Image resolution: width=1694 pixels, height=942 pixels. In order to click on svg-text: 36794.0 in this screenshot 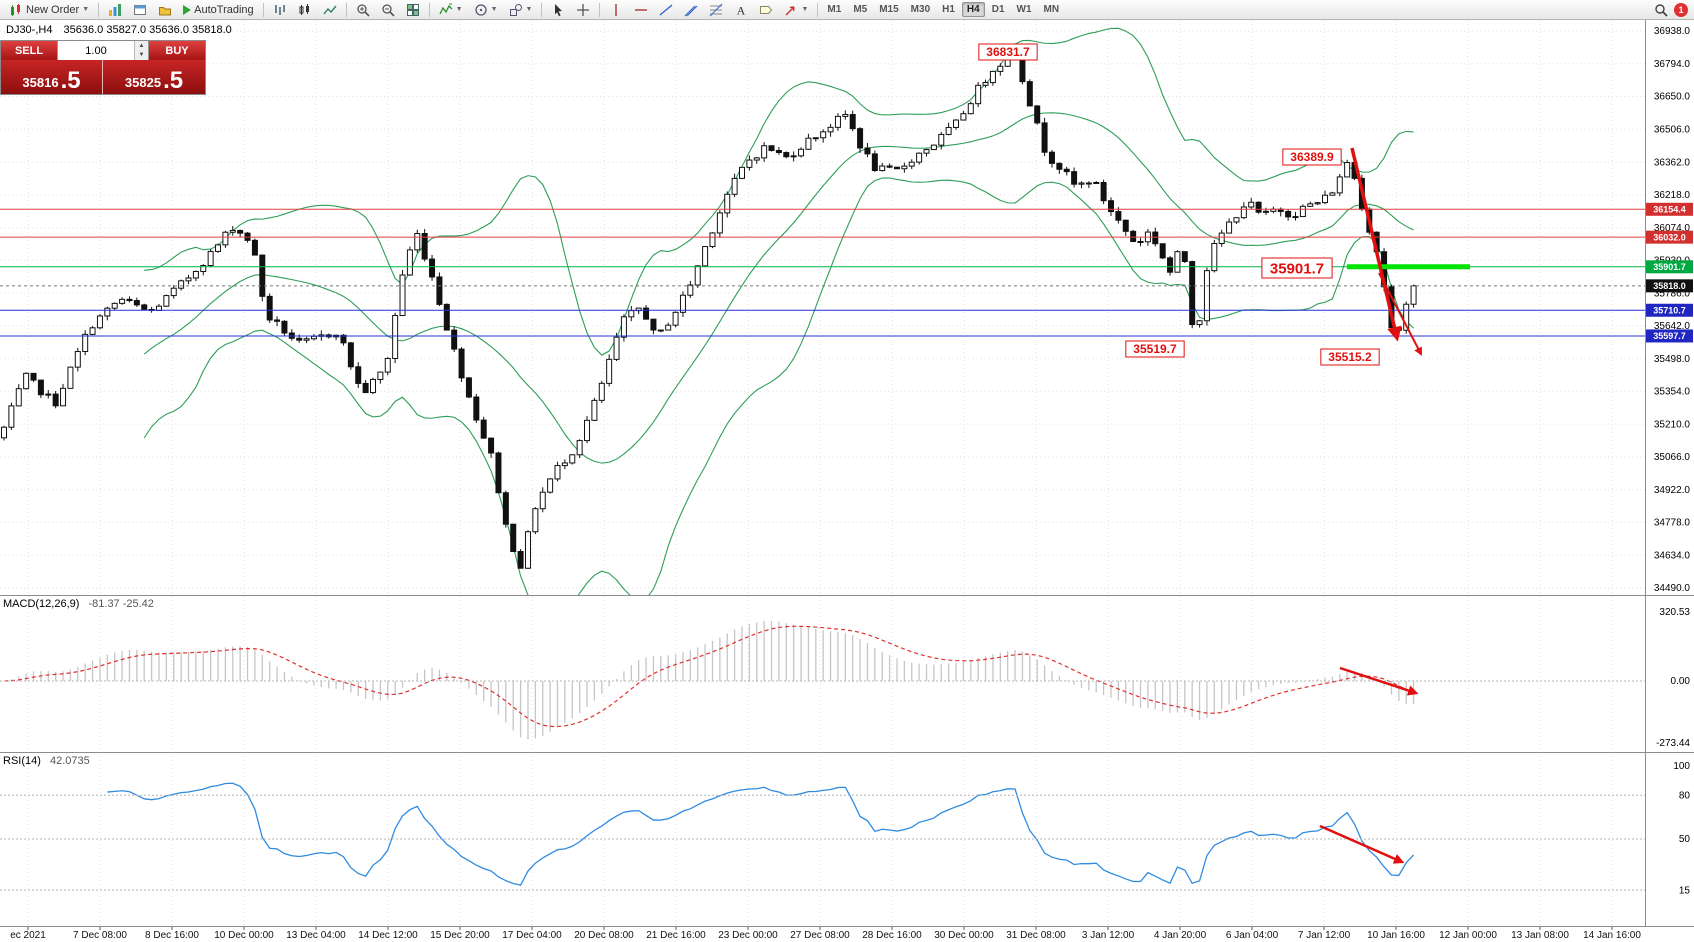, I will do `click(1672, 64)`.